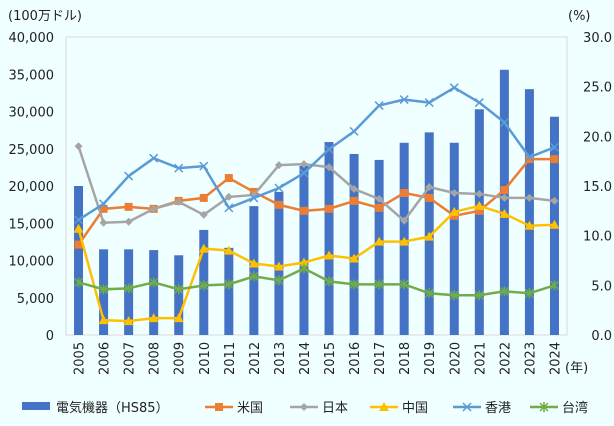 The width and height of the screenshot is (614, 426). What do you see at coordinates (32, 75) in the screenshot?
I see `left-tick-label: 35,000` at bounding box center [32, 75].